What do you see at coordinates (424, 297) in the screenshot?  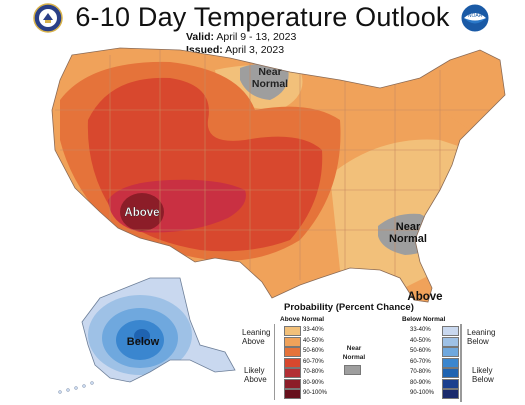 I see `above-florida-label: Above` at bounding box center [424, 297].